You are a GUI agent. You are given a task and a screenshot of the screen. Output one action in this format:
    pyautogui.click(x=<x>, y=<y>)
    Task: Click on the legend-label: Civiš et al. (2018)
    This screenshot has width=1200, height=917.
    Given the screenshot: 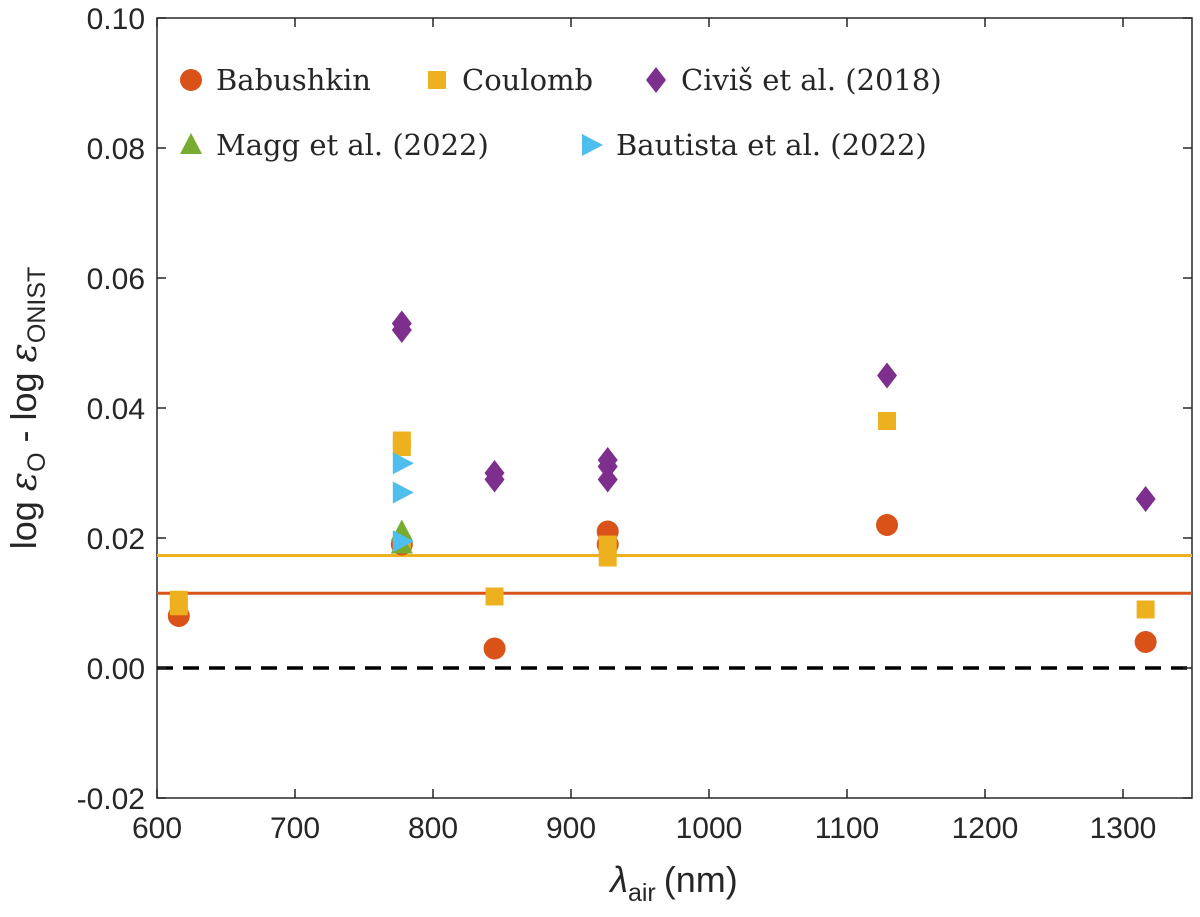 What is the action you would take?
    pyautogui.click(x=811, y=80)
    